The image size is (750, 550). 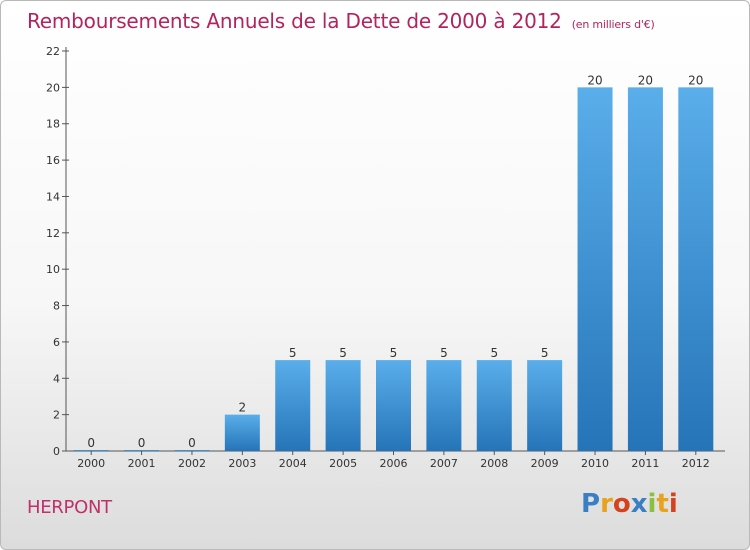 What do you see at coordinates (243, 408) in the screenshot?
I see `data-label: 2` at bounding box center [243, 408].